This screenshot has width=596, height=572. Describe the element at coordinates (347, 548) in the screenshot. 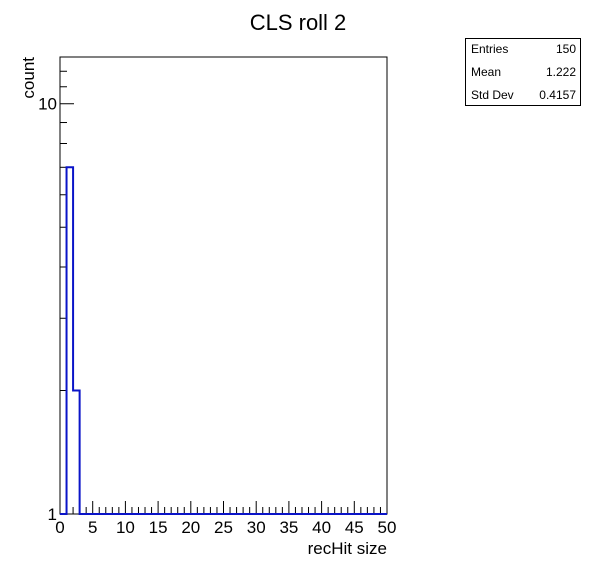

I see `x-axis-label: recHit size` at that location.